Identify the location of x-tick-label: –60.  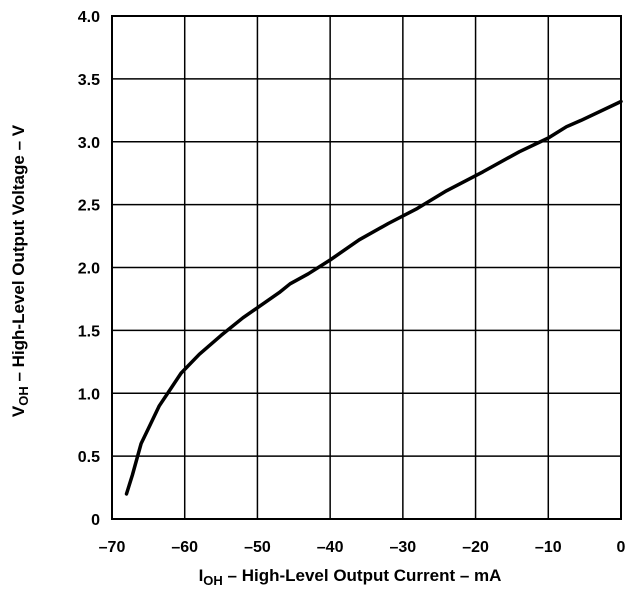
(184, 547).